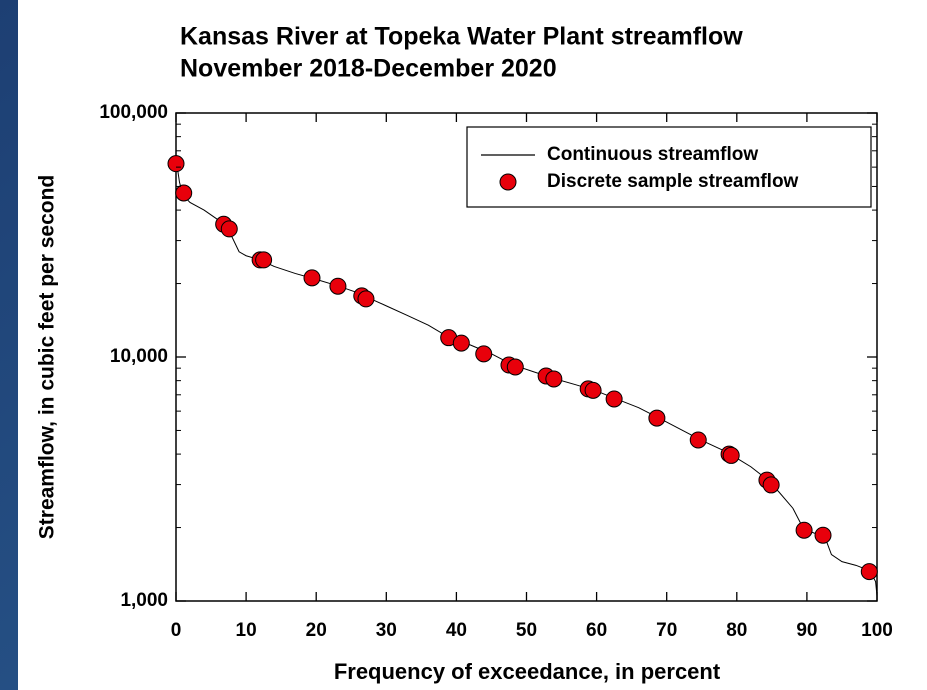 The width and height of the screenshot is (927, 690). What do you see at coordinates (144, 600) in the screenshot?
I see `y-tick-label: 1,000` at bounding box center [144, 600].